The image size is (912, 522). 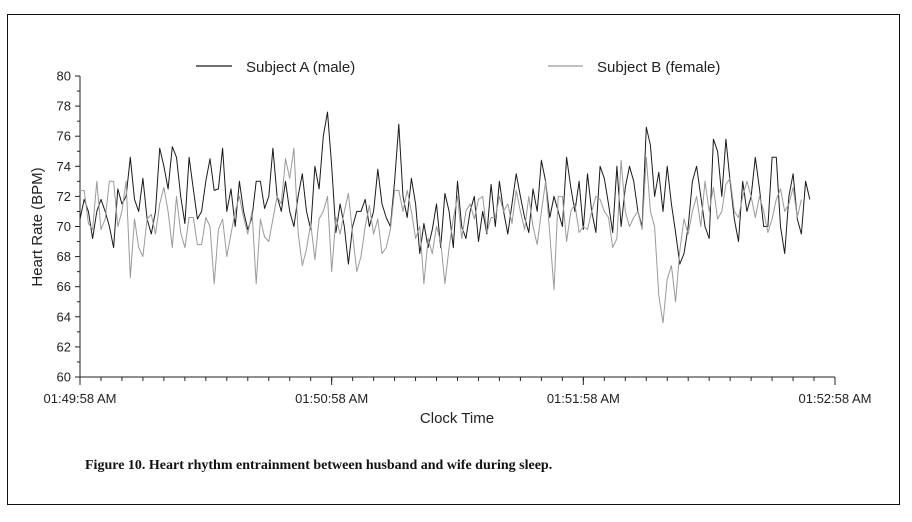 I want to click on x-tick-label: 01:52:58 AM, so click(x=835, y=398).